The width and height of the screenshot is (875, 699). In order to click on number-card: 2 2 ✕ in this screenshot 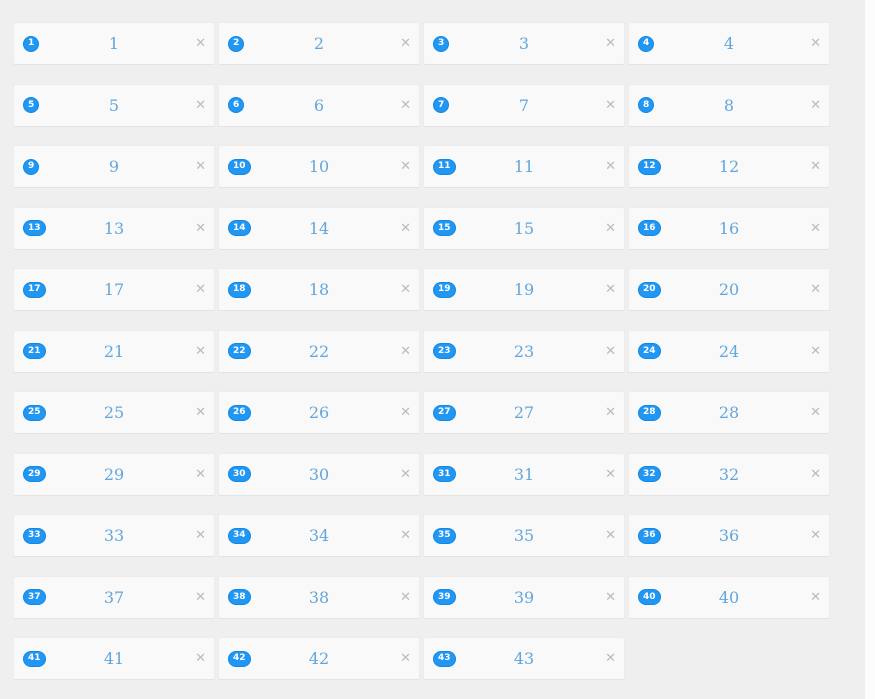, I will do `click(319, 43)`.